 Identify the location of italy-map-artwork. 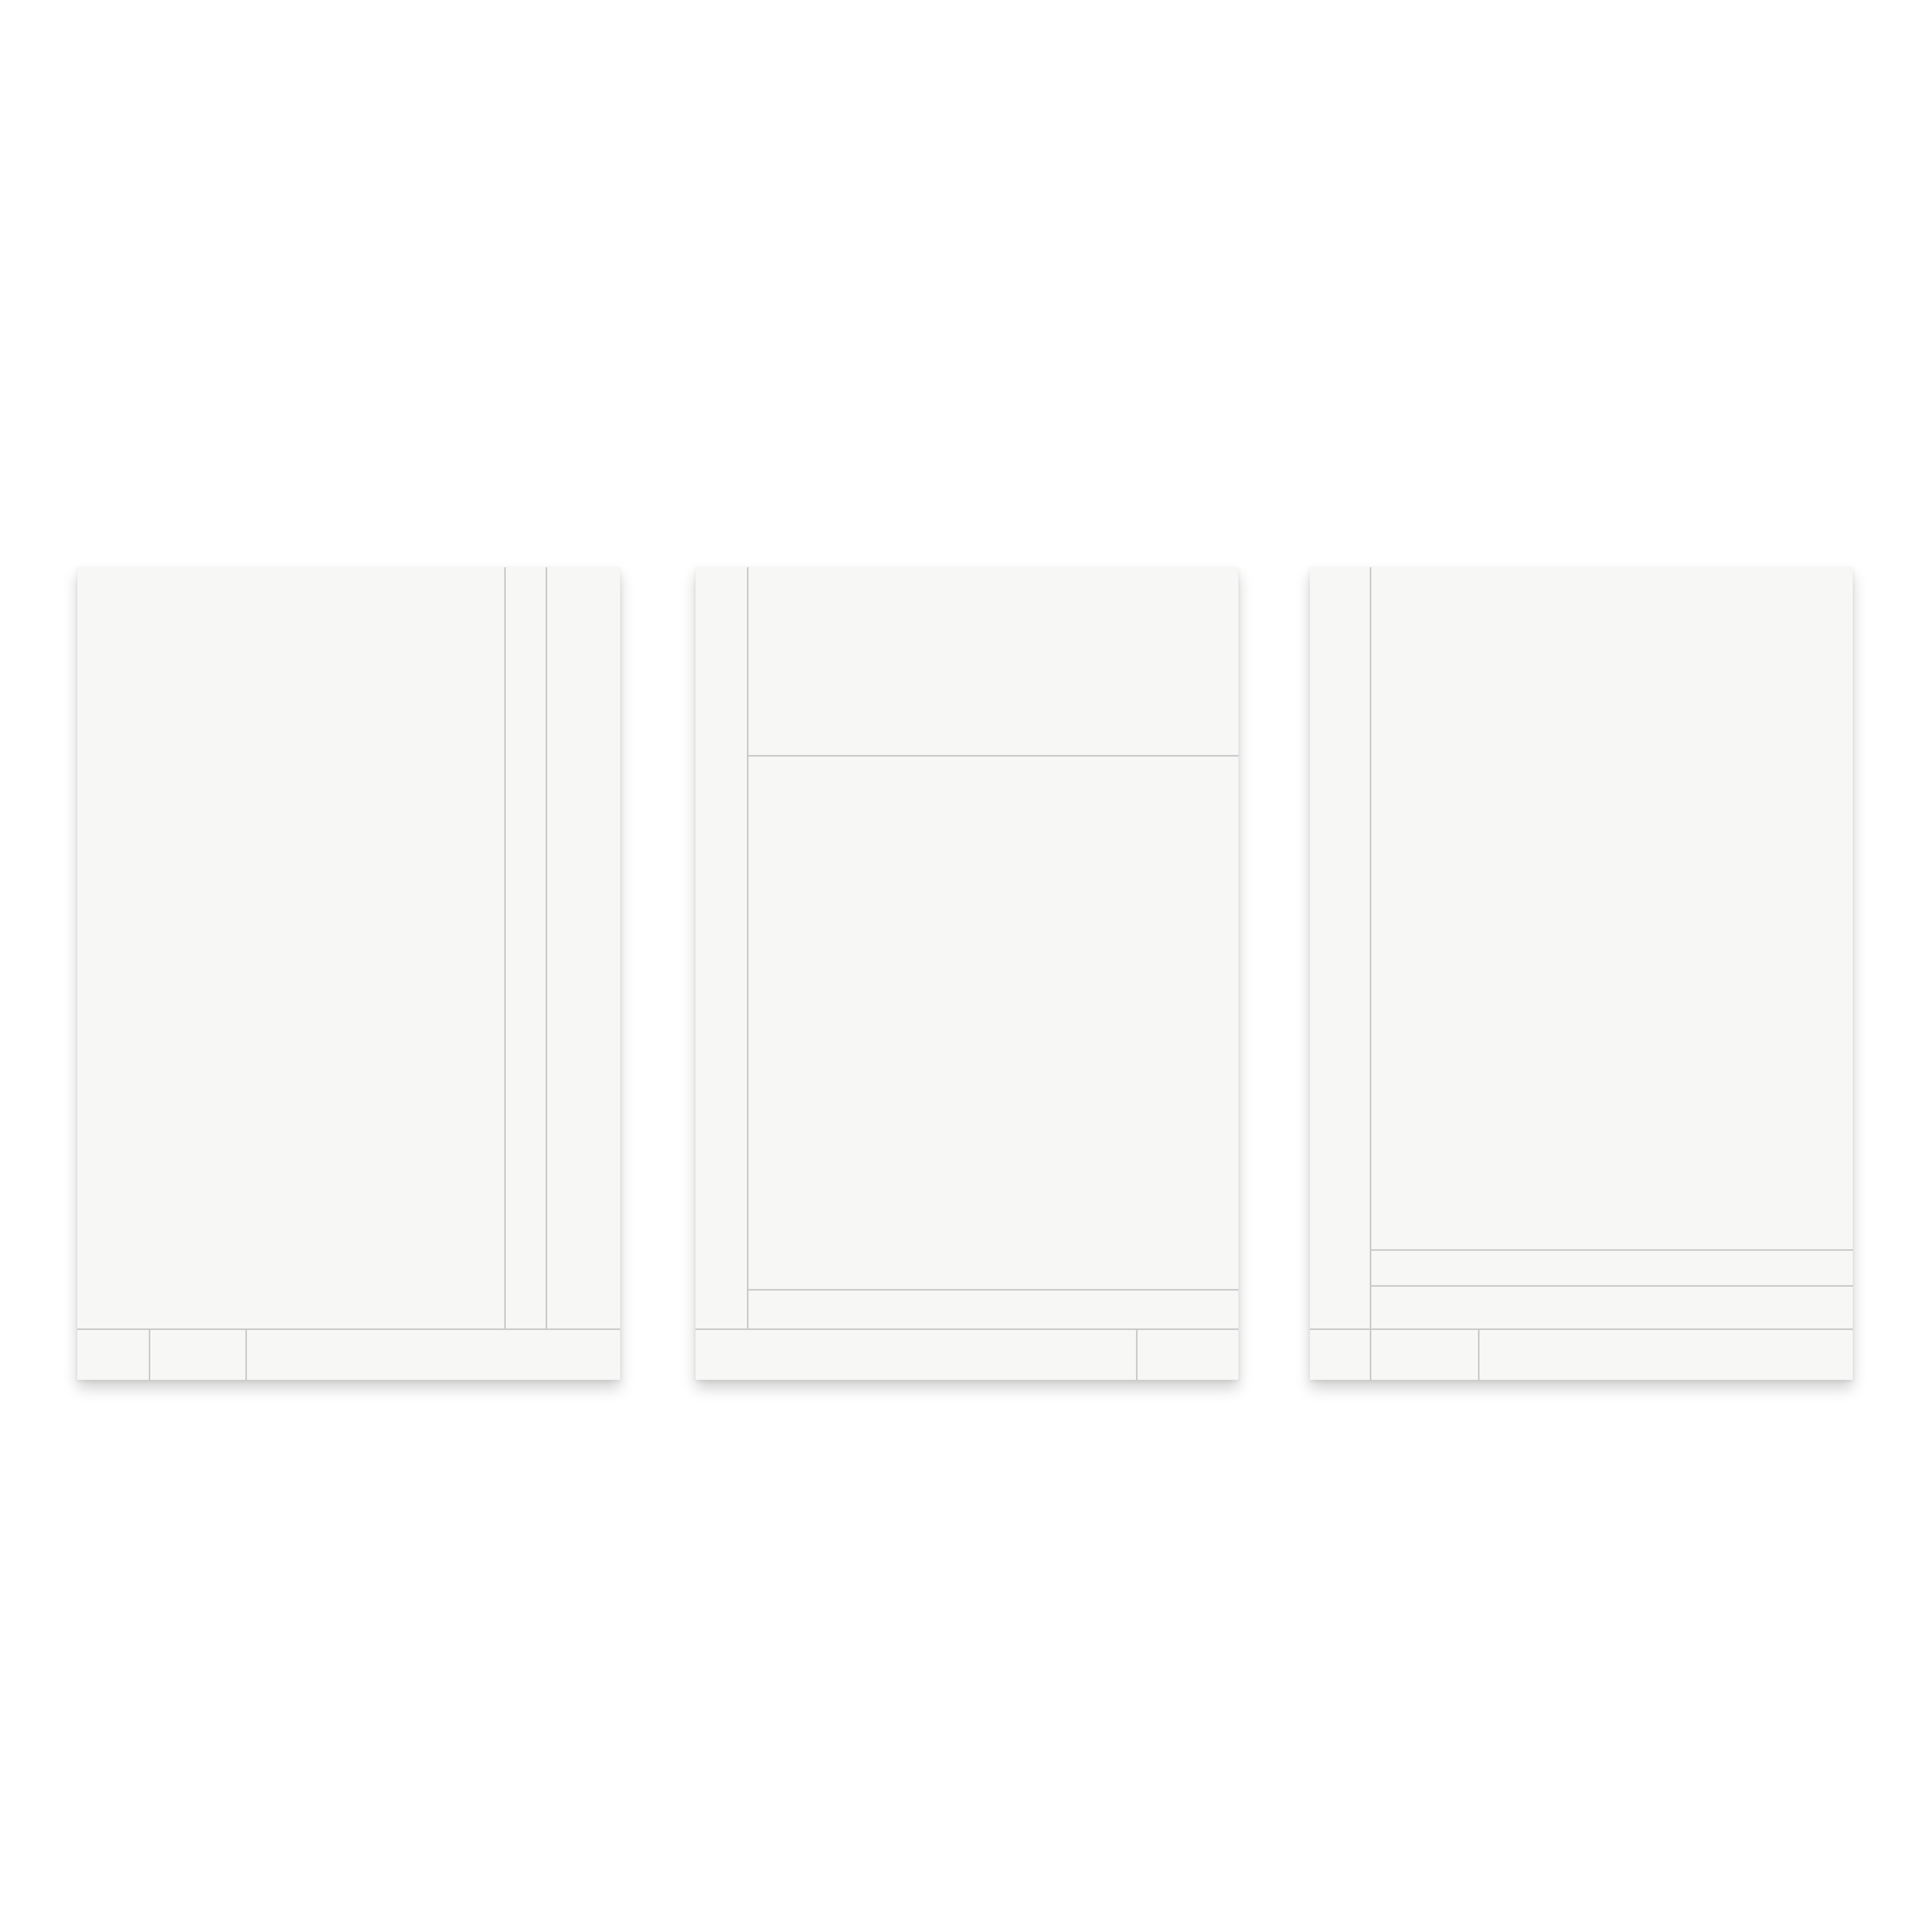
(967, 974).